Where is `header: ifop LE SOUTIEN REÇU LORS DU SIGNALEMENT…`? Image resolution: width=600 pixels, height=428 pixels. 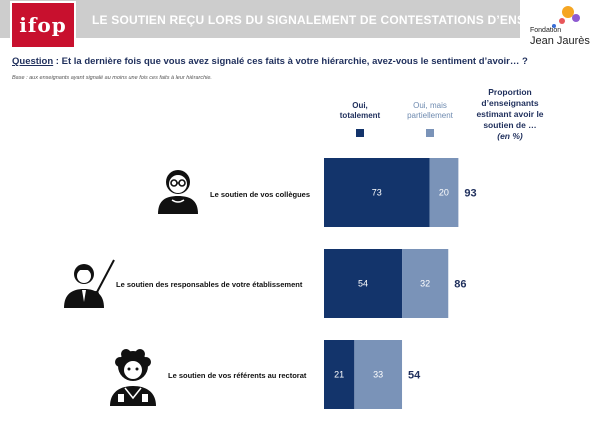 header: ifop LE SOUTIEN REÇU LORS DU SIGNALEMENT… is located at coordinates (300, 26).